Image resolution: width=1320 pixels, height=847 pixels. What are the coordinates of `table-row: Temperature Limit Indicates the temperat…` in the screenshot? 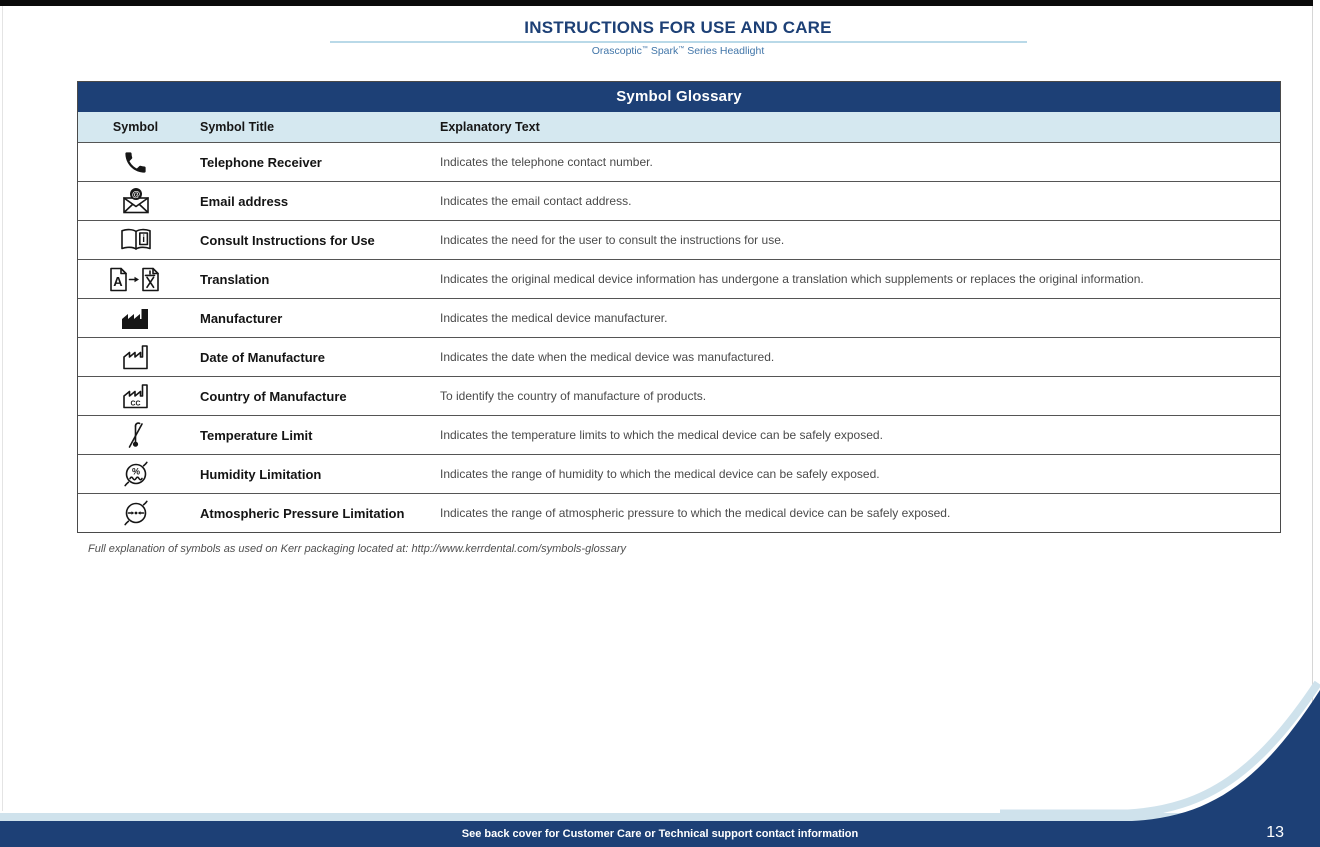 It's located at (679, 434).